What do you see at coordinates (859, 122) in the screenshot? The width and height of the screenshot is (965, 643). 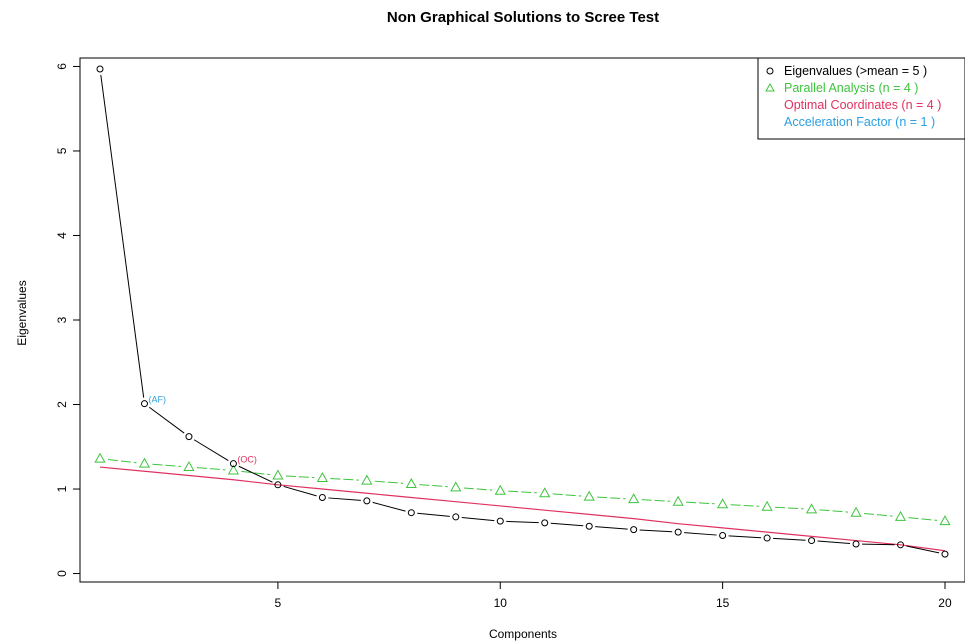 I see `legend-acceleration-factor: Acceleration Factor (n = 1 )` at bounding box center [859, 122].